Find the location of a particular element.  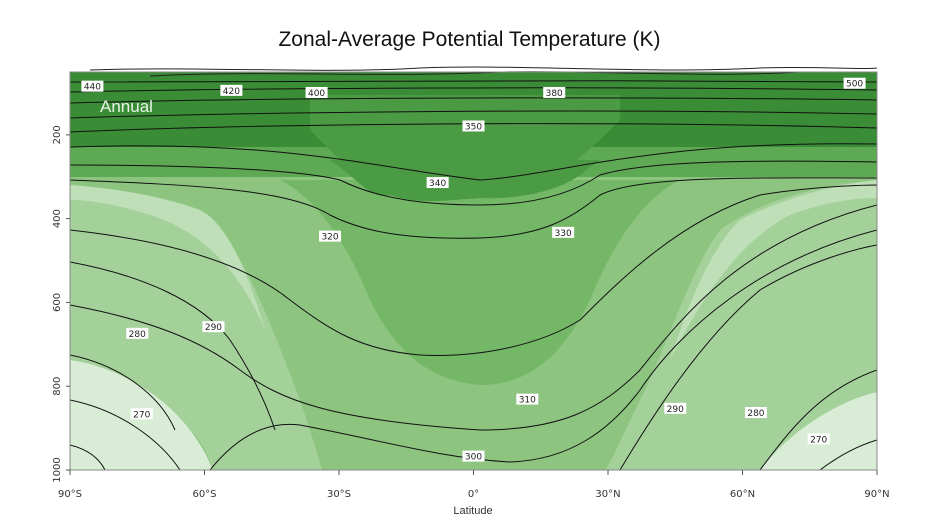

contour-label-text: 320 is located at coordinates (329, 238).